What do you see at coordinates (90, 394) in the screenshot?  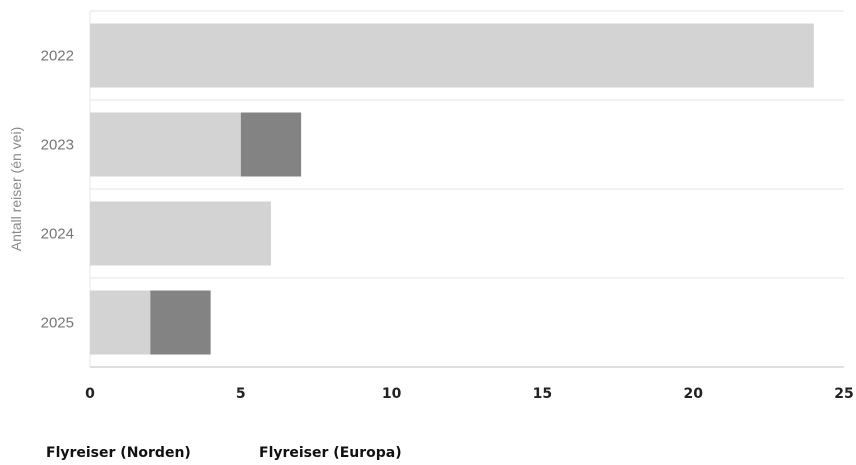 I see `x-tick-label-0: 0` at bounding box center [90, 394].